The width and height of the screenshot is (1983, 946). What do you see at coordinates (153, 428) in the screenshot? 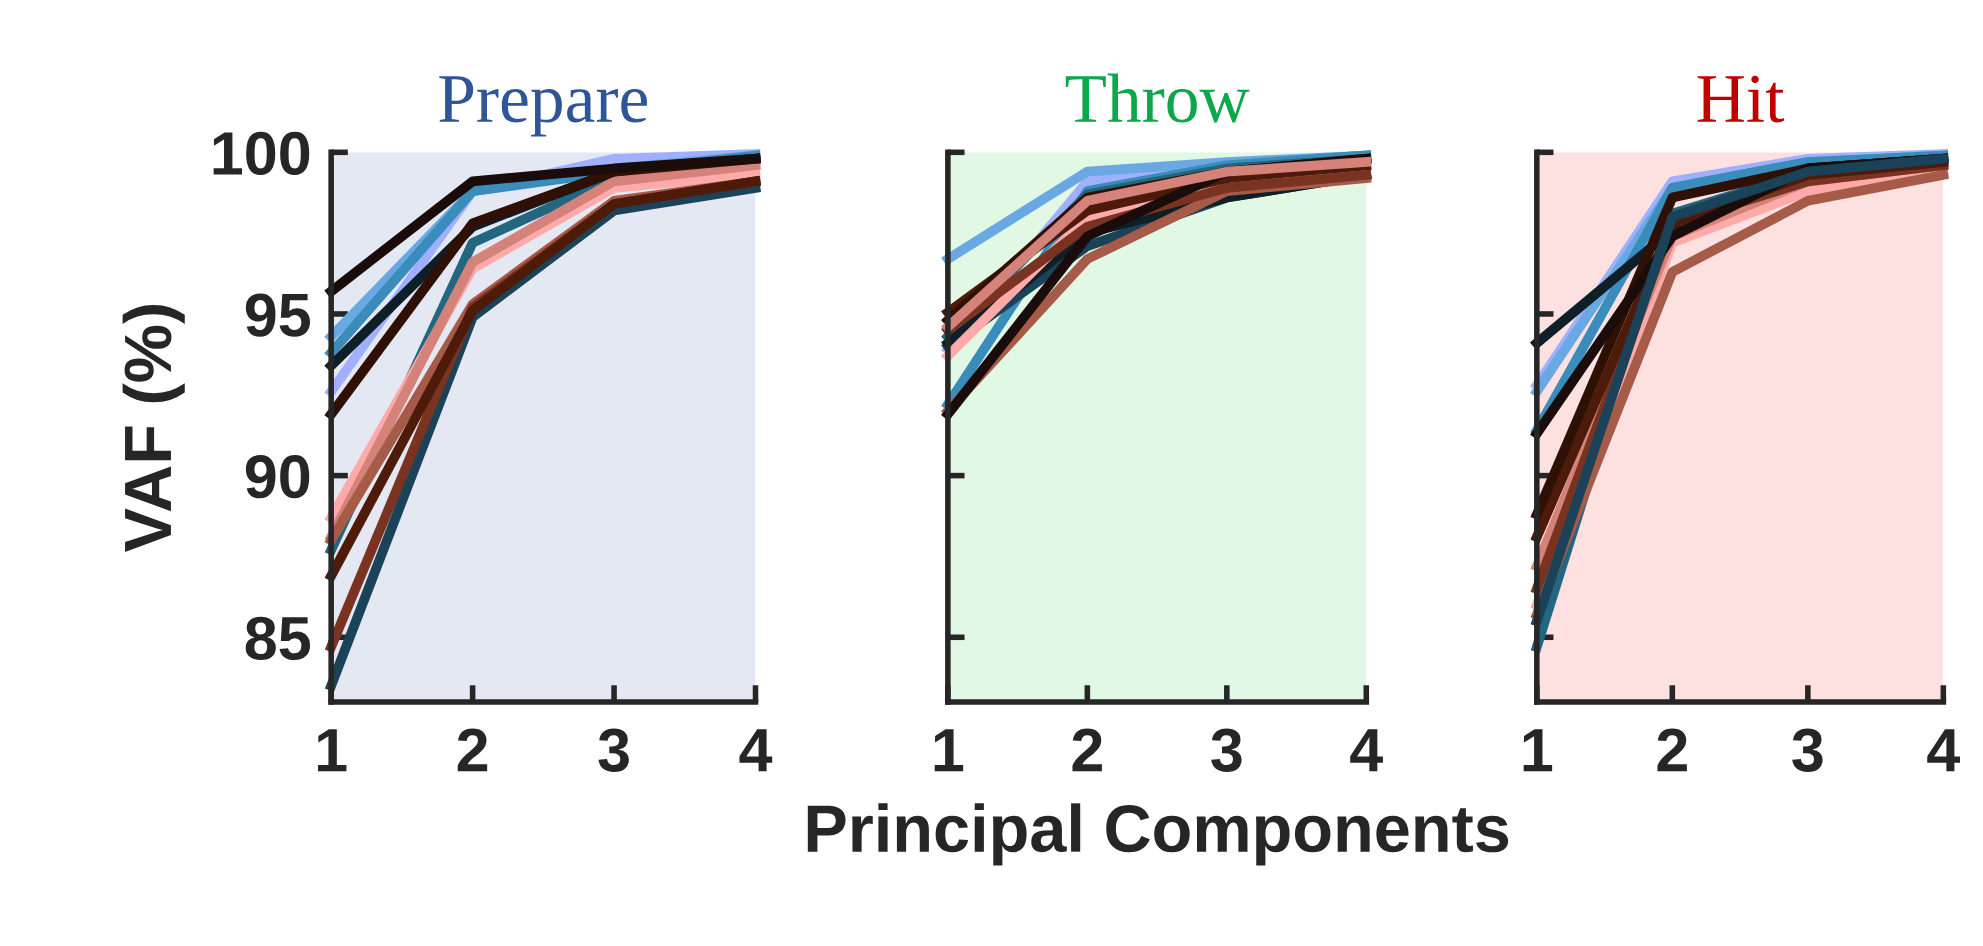
I see `y-axis-title: VAF (%)` at bounding box center [153, 428].